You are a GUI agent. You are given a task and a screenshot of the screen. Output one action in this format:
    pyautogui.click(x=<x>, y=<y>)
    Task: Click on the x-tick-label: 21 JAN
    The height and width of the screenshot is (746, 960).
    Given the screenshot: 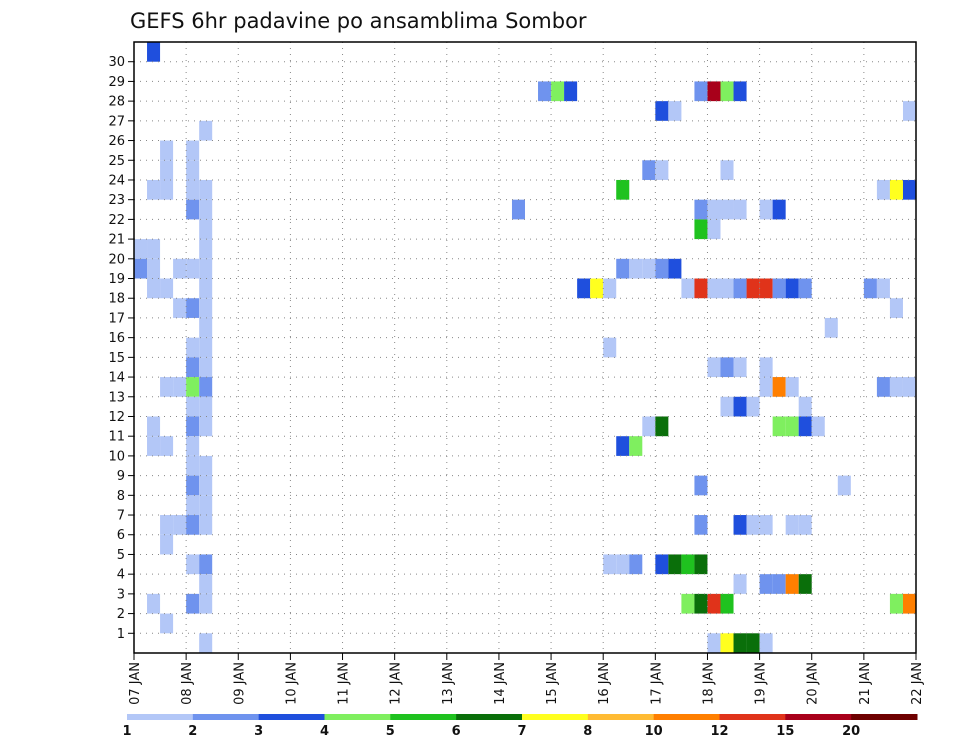 What is the action you would take?
    pyautogui.click(x=865, y=683)
    